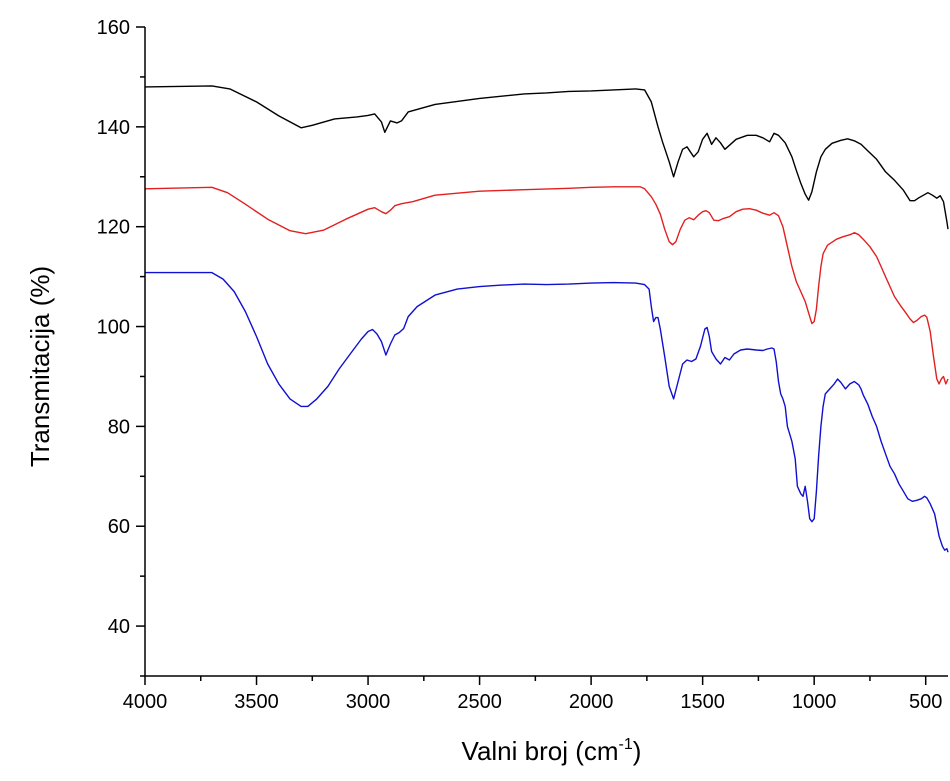  Describe the element at coordinates (925, 702) in the screenshot. I see `x-tick-label: 500` at that location.